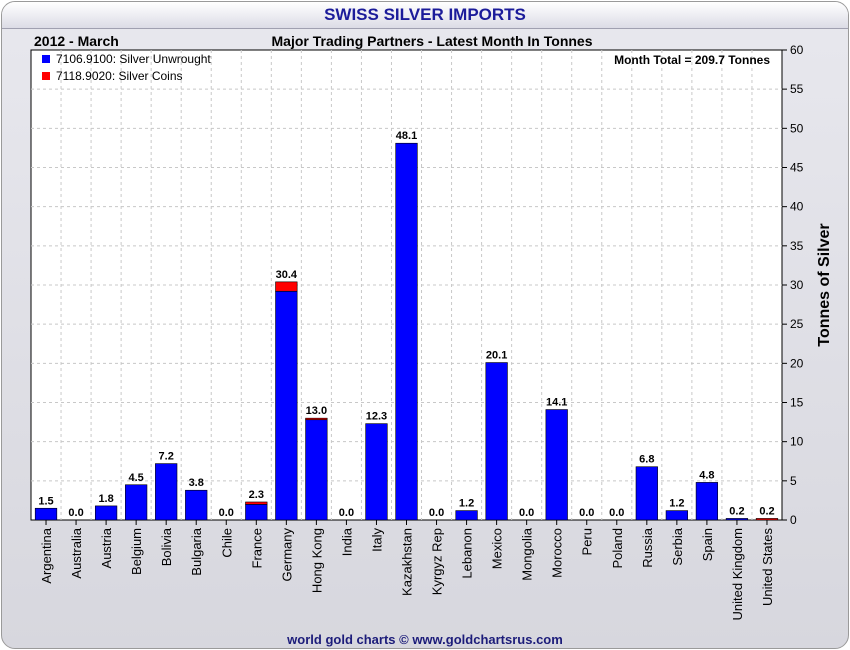  I want to click on x-category-label: Mexico, so click(497, 548).